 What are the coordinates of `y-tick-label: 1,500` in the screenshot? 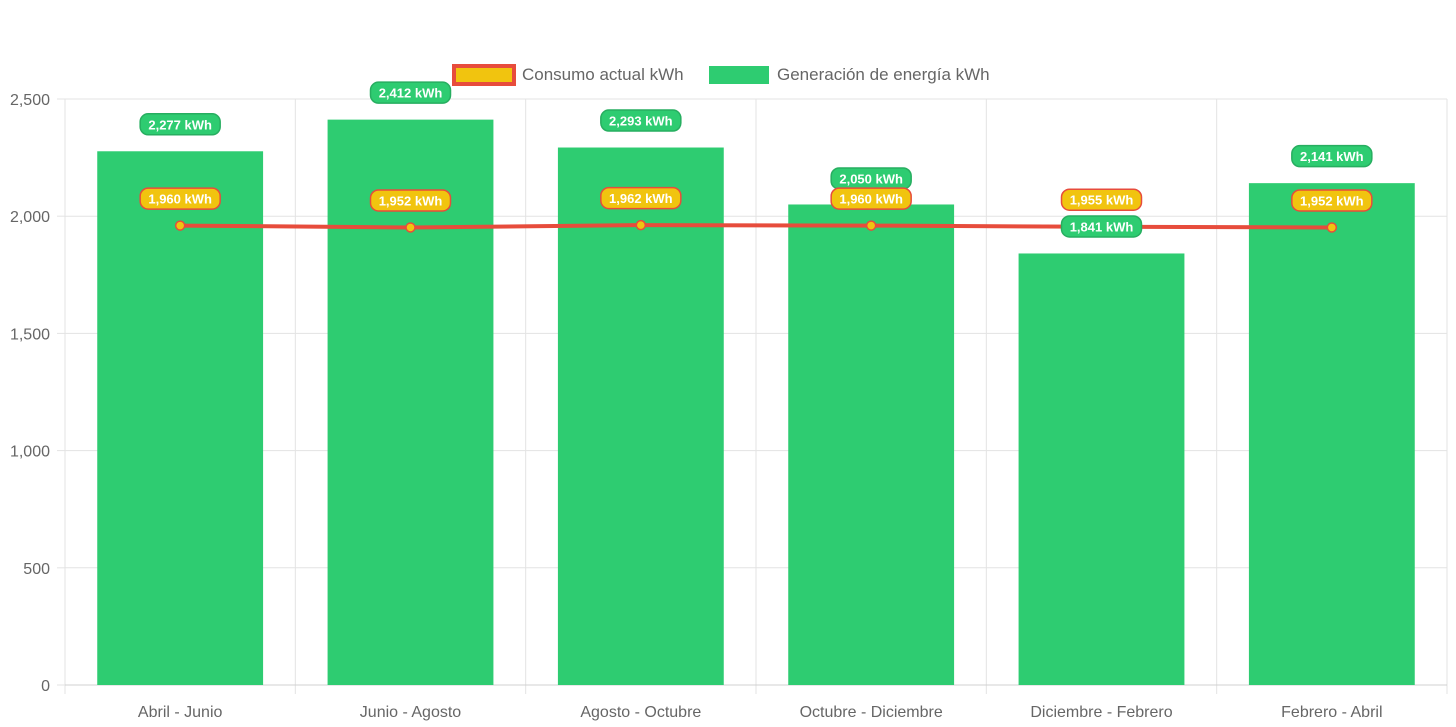 It's located at (30, 334).